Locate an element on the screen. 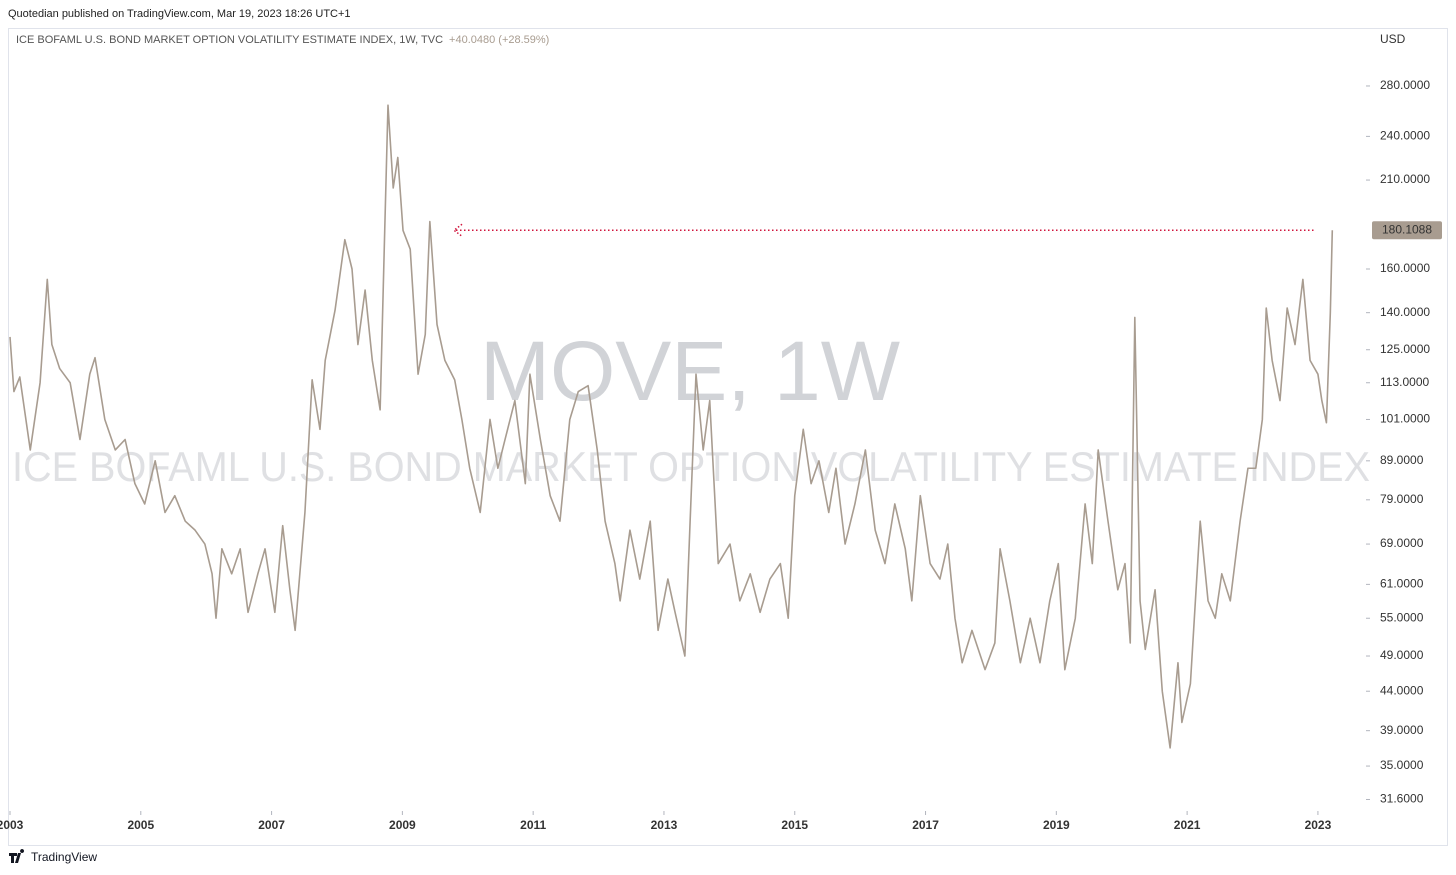 The width and height of the screenshot is (1456, 875). y-tick-label: 140.0000 is located at coordinates (1405, 312).